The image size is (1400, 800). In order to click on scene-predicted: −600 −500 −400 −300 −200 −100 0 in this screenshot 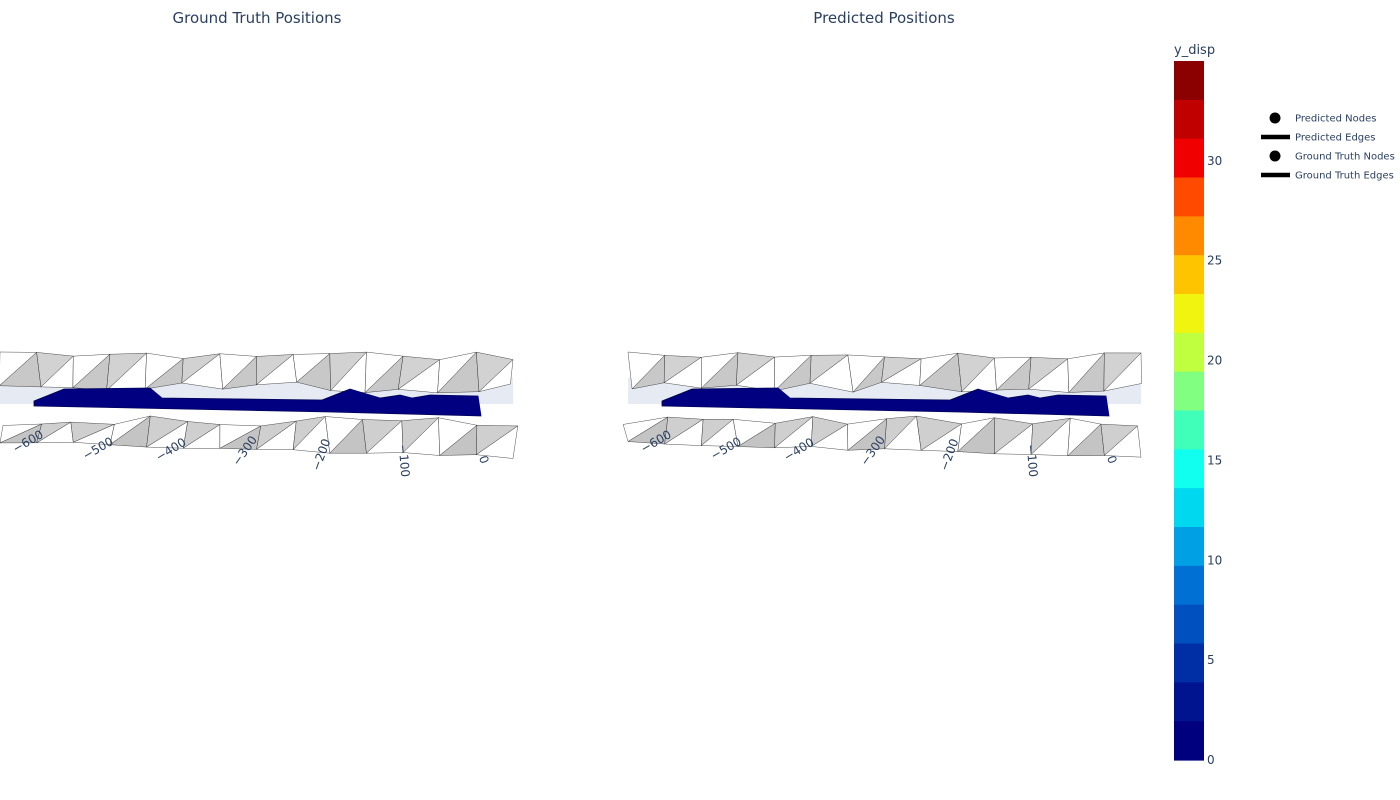, I will do `click(882, 414)`.